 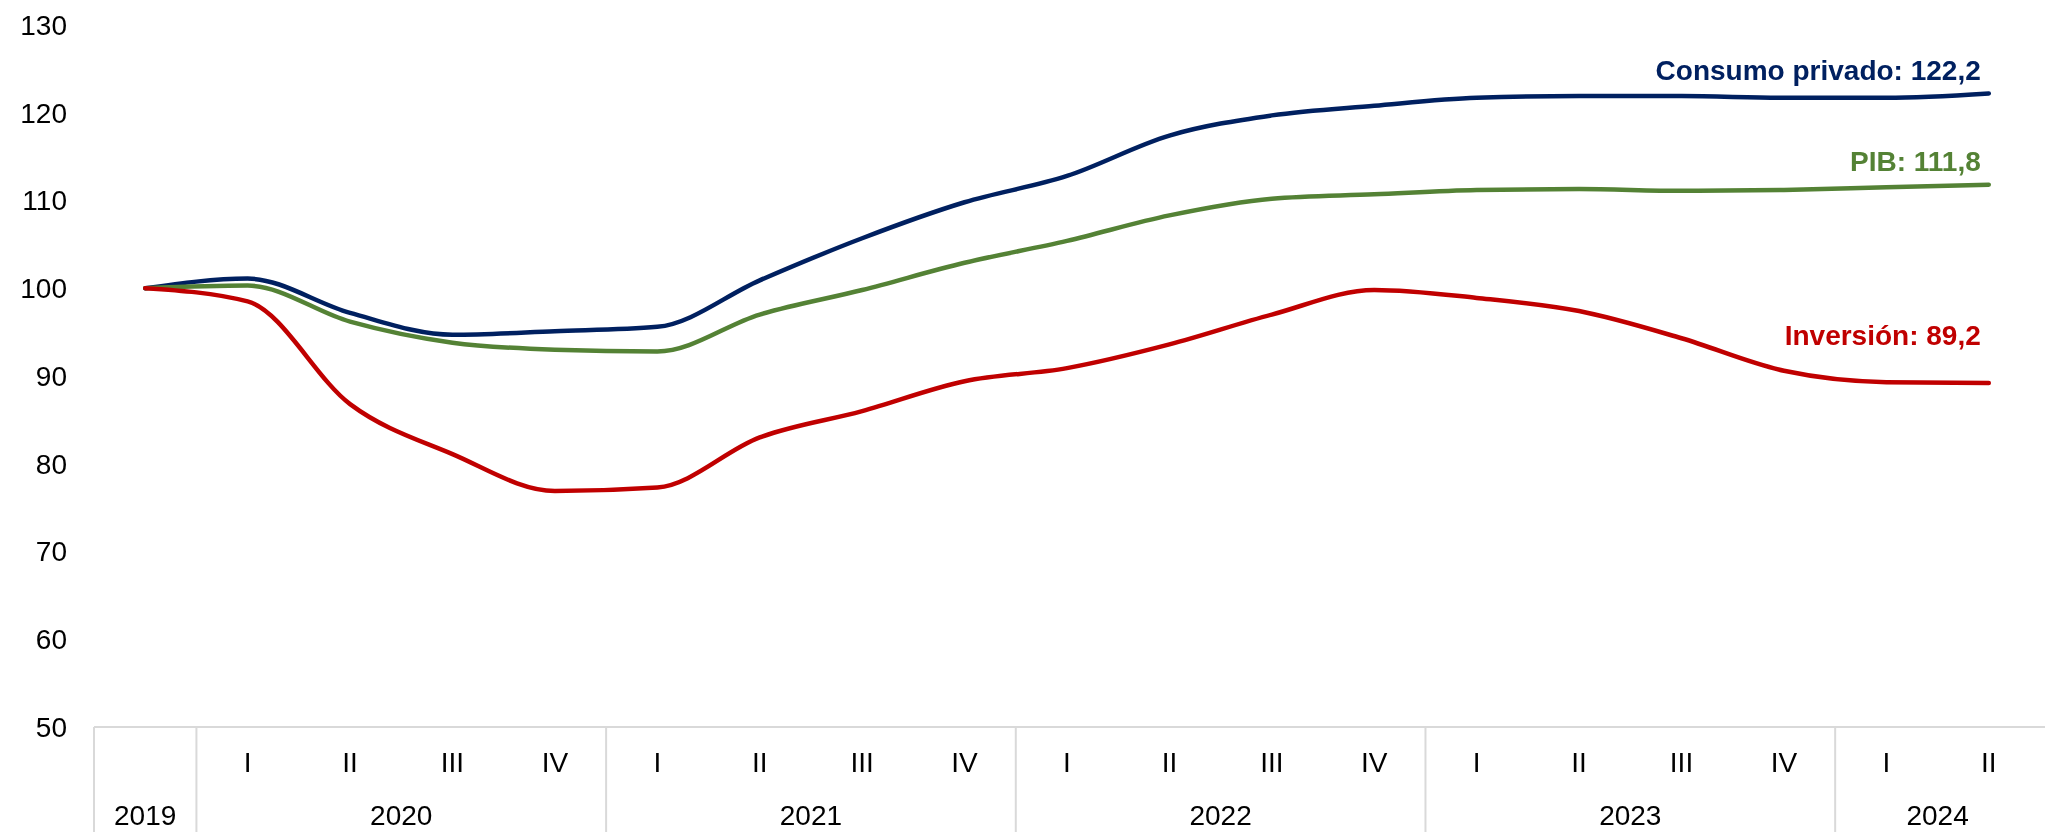 What do you see at coordinates (811, 815) in the screenshot?
I see `text: 2021` at bounding box center [811, 815].